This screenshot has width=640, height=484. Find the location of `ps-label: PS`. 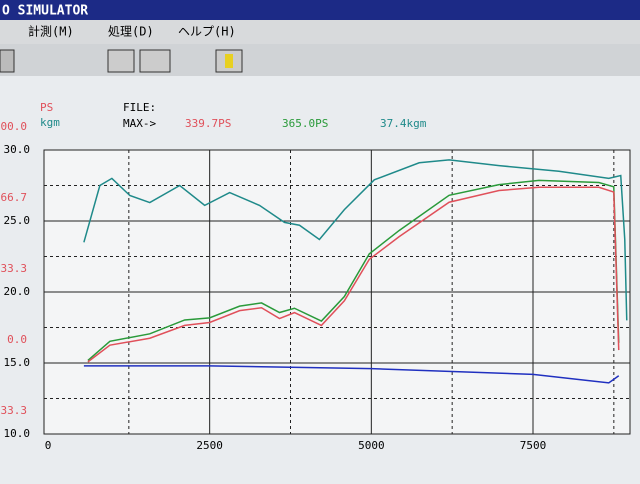

ps-label: PS is located at coordinates (46, 107).